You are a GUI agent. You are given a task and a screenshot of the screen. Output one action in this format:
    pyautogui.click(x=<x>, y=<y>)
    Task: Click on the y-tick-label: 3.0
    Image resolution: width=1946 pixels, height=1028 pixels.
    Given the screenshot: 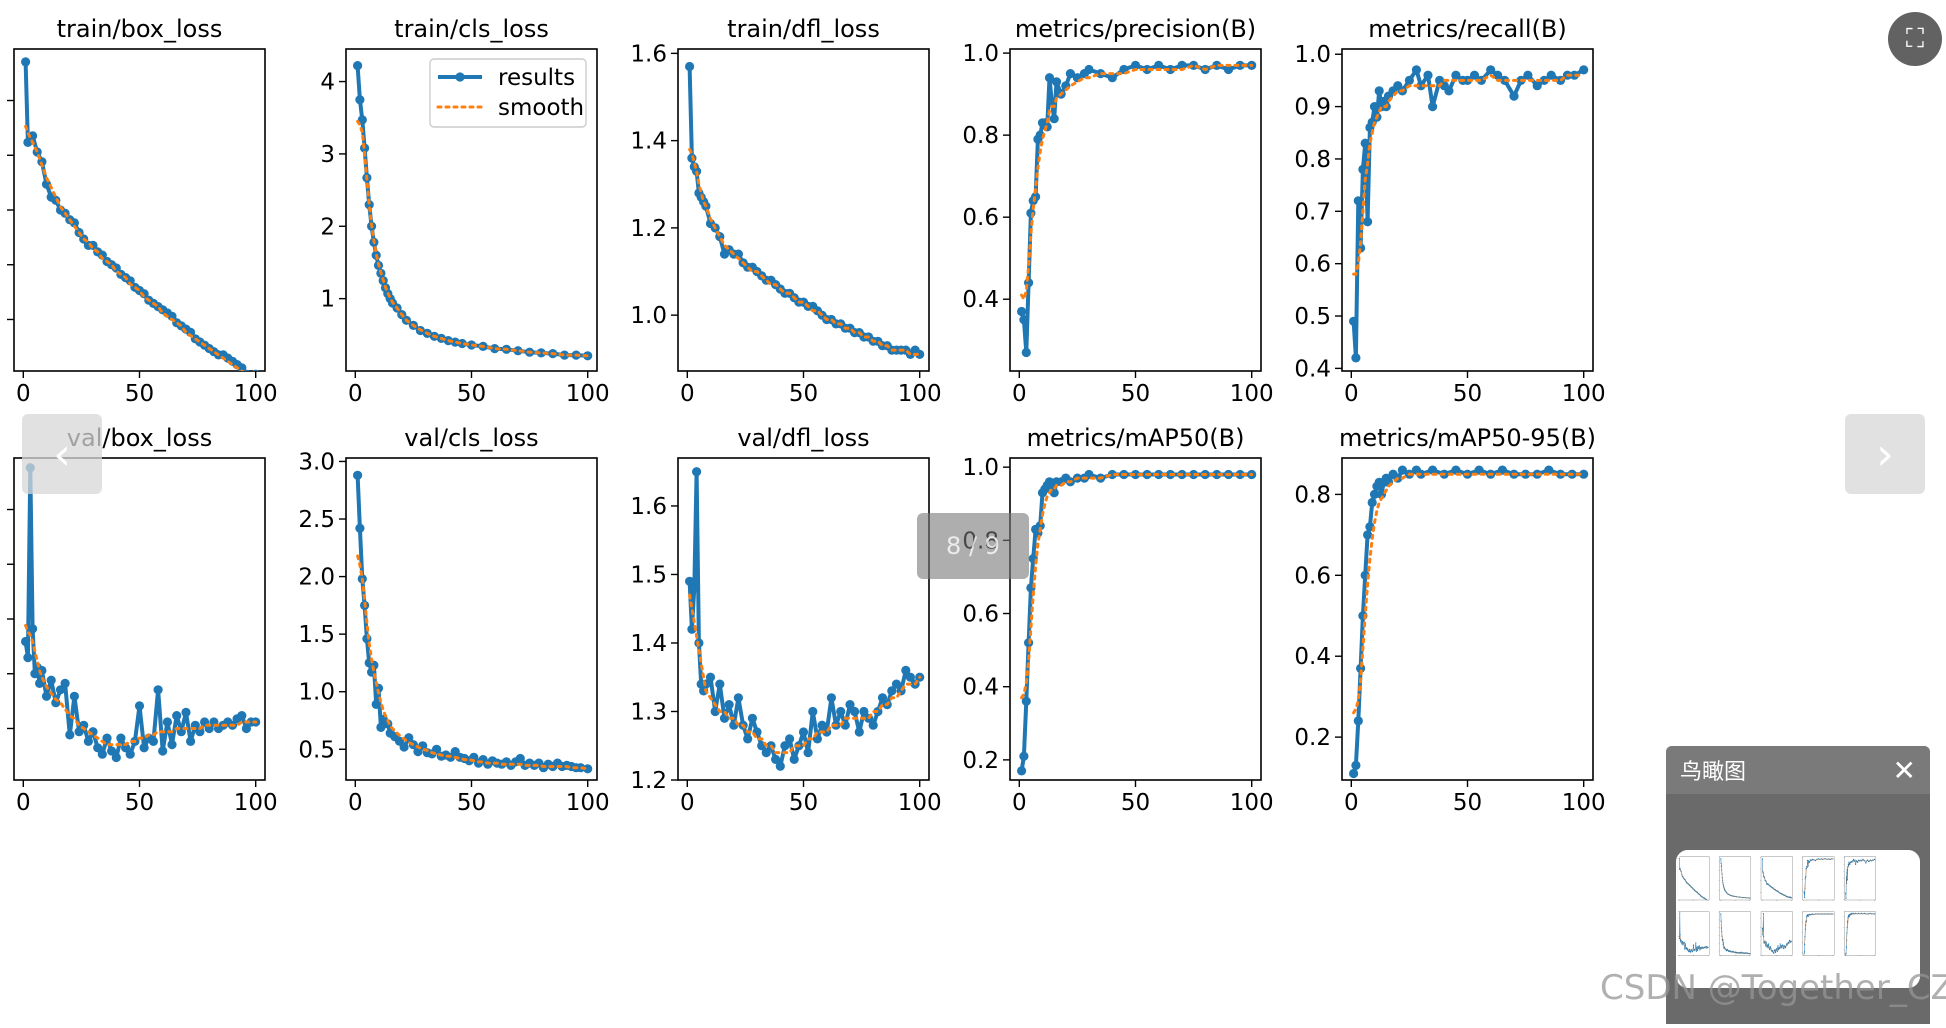 What is the action you would take?
    pyautogui.click(x=316, y=462)
    